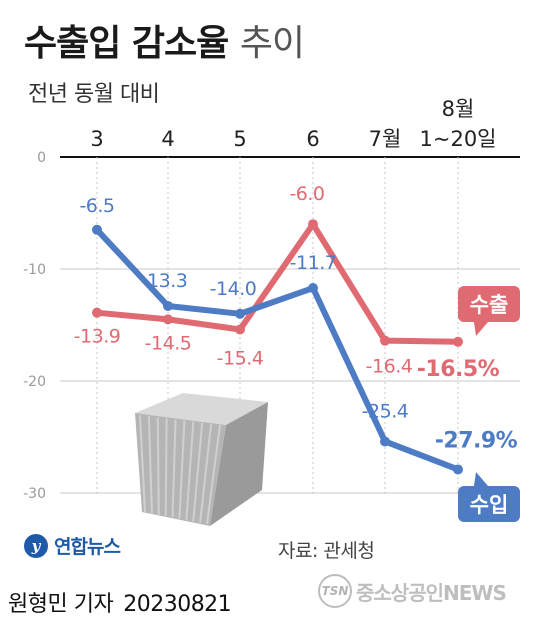 This screenshot has height=623, width=550. I want to click on x-tick-label: 7월, so click(385, 139).